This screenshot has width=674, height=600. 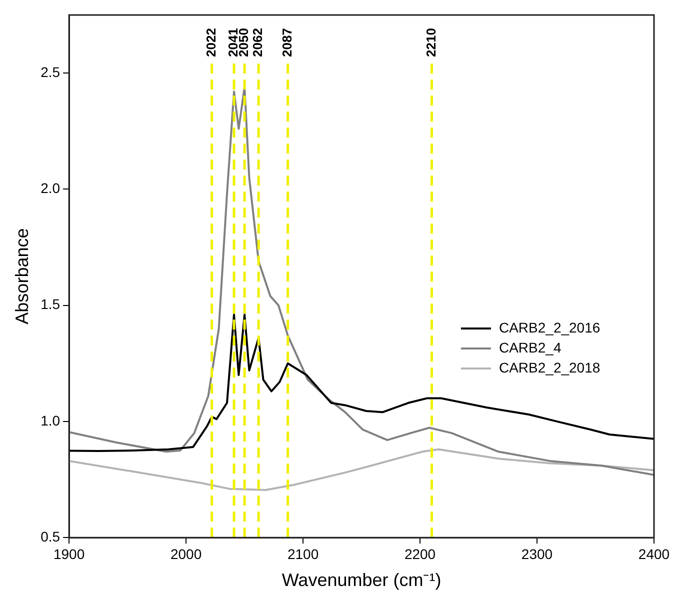 What do you see at coordinates (537, 554) in the screenshot?
I see `x-tick-label: 2300` at bounding box center [537, 554].